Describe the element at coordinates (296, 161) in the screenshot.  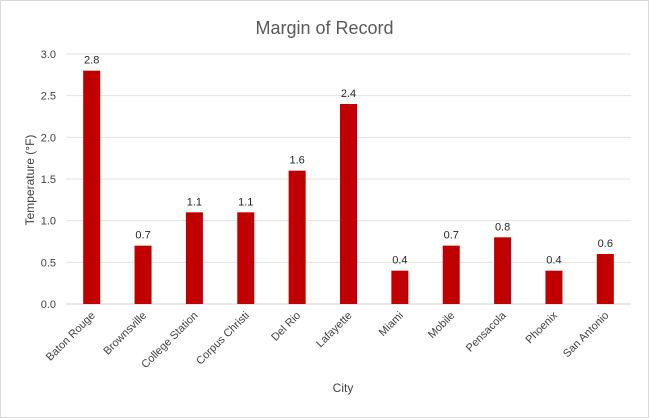
I see `data-label: 1.6` at that location.